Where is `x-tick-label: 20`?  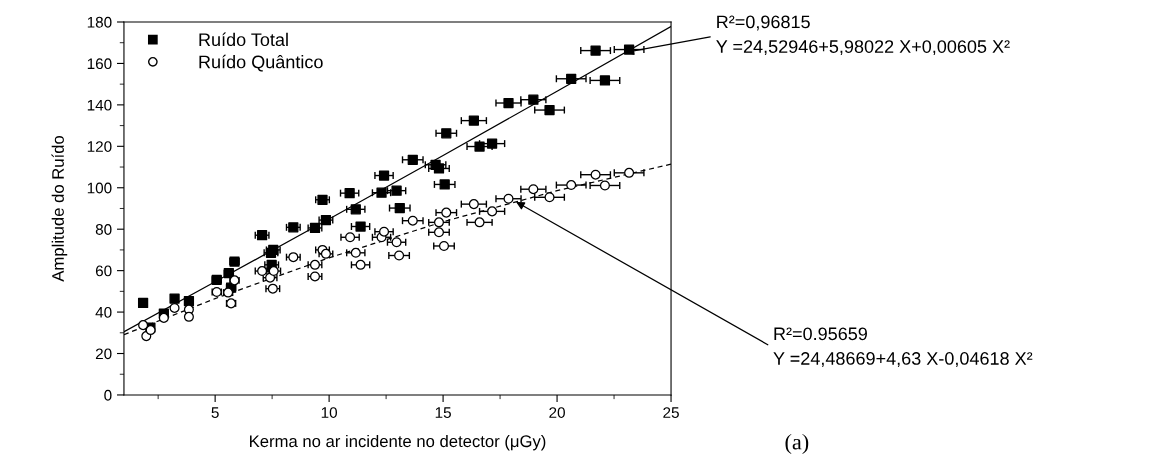 x-tick-label: 20 is located at coordinates (557, 412).